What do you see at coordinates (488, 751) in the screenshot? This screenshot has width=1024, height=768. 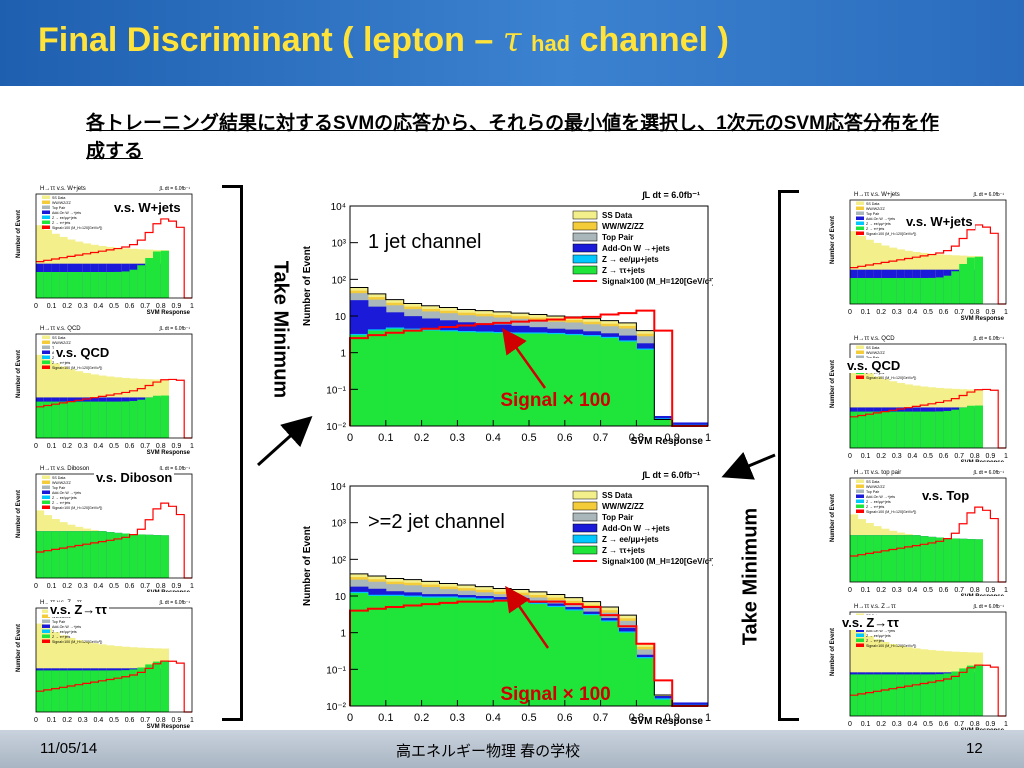 I see `footer-center: 高エネルギー物理 春の学校` at bounding box center [488, 751].